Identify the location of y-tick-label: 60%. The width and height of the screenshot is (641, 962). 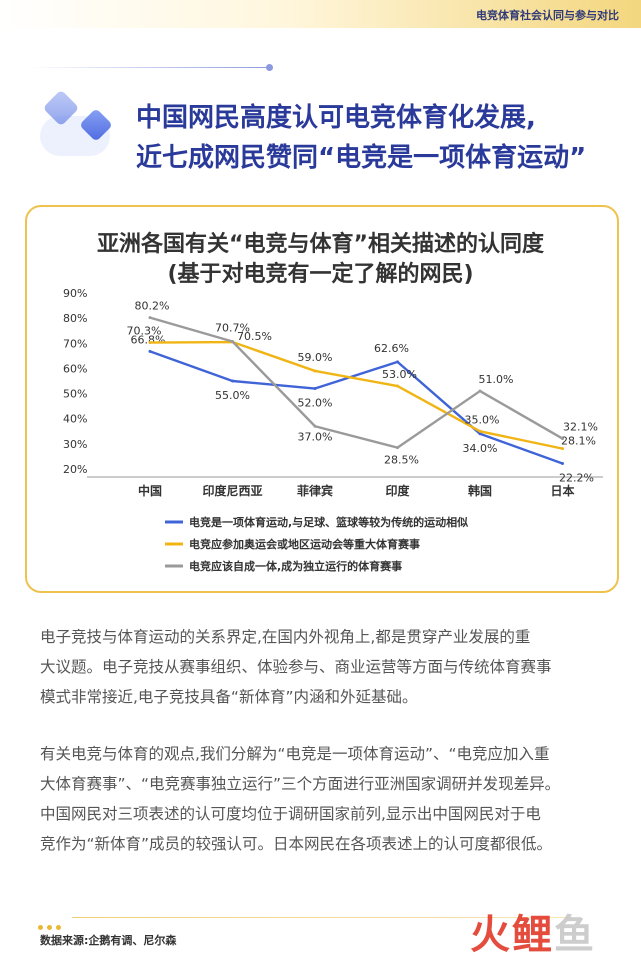
(75, 368).